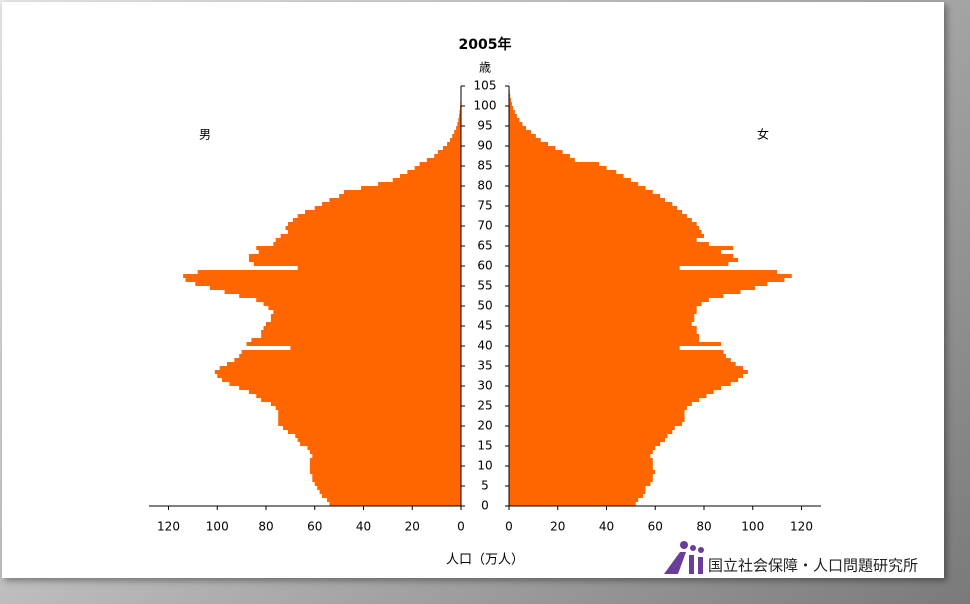 This screenshot has height=604, width=970. What do you see at coordinates (484, 366) in the screenshot?
I see `y-tick-label: 35` at bounding box center [484, 366].